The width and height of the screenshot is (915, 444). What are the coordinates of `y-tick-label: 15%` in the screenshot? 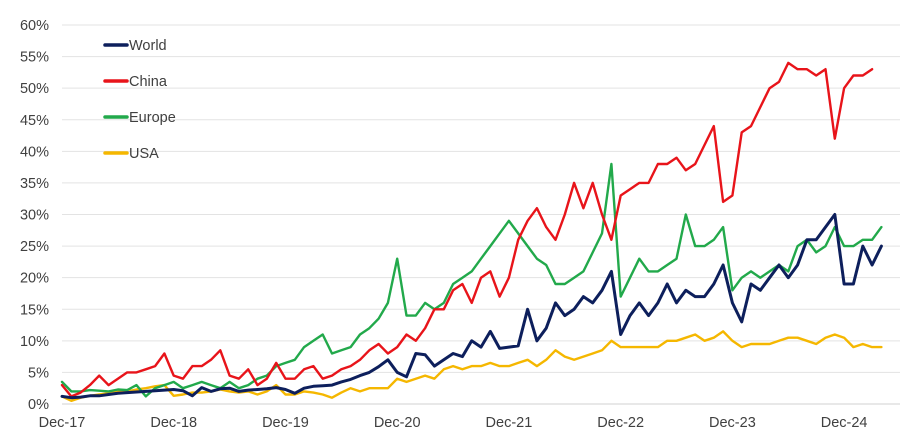 It's located at (34, 310).